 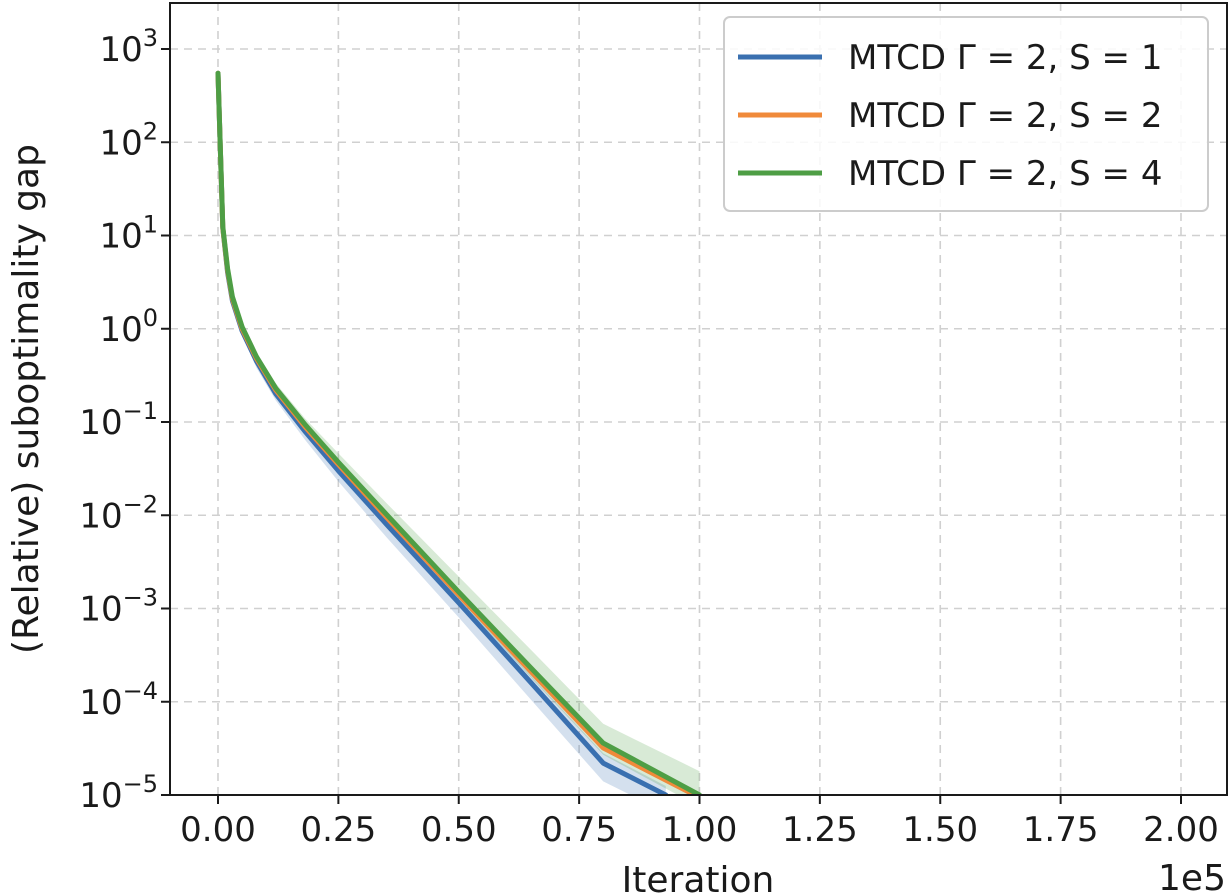 What do you see at coordinates (118, 513) in the screenshot?
I see `y-tick-label: 10⁻²` at bounding box center [118, 513].